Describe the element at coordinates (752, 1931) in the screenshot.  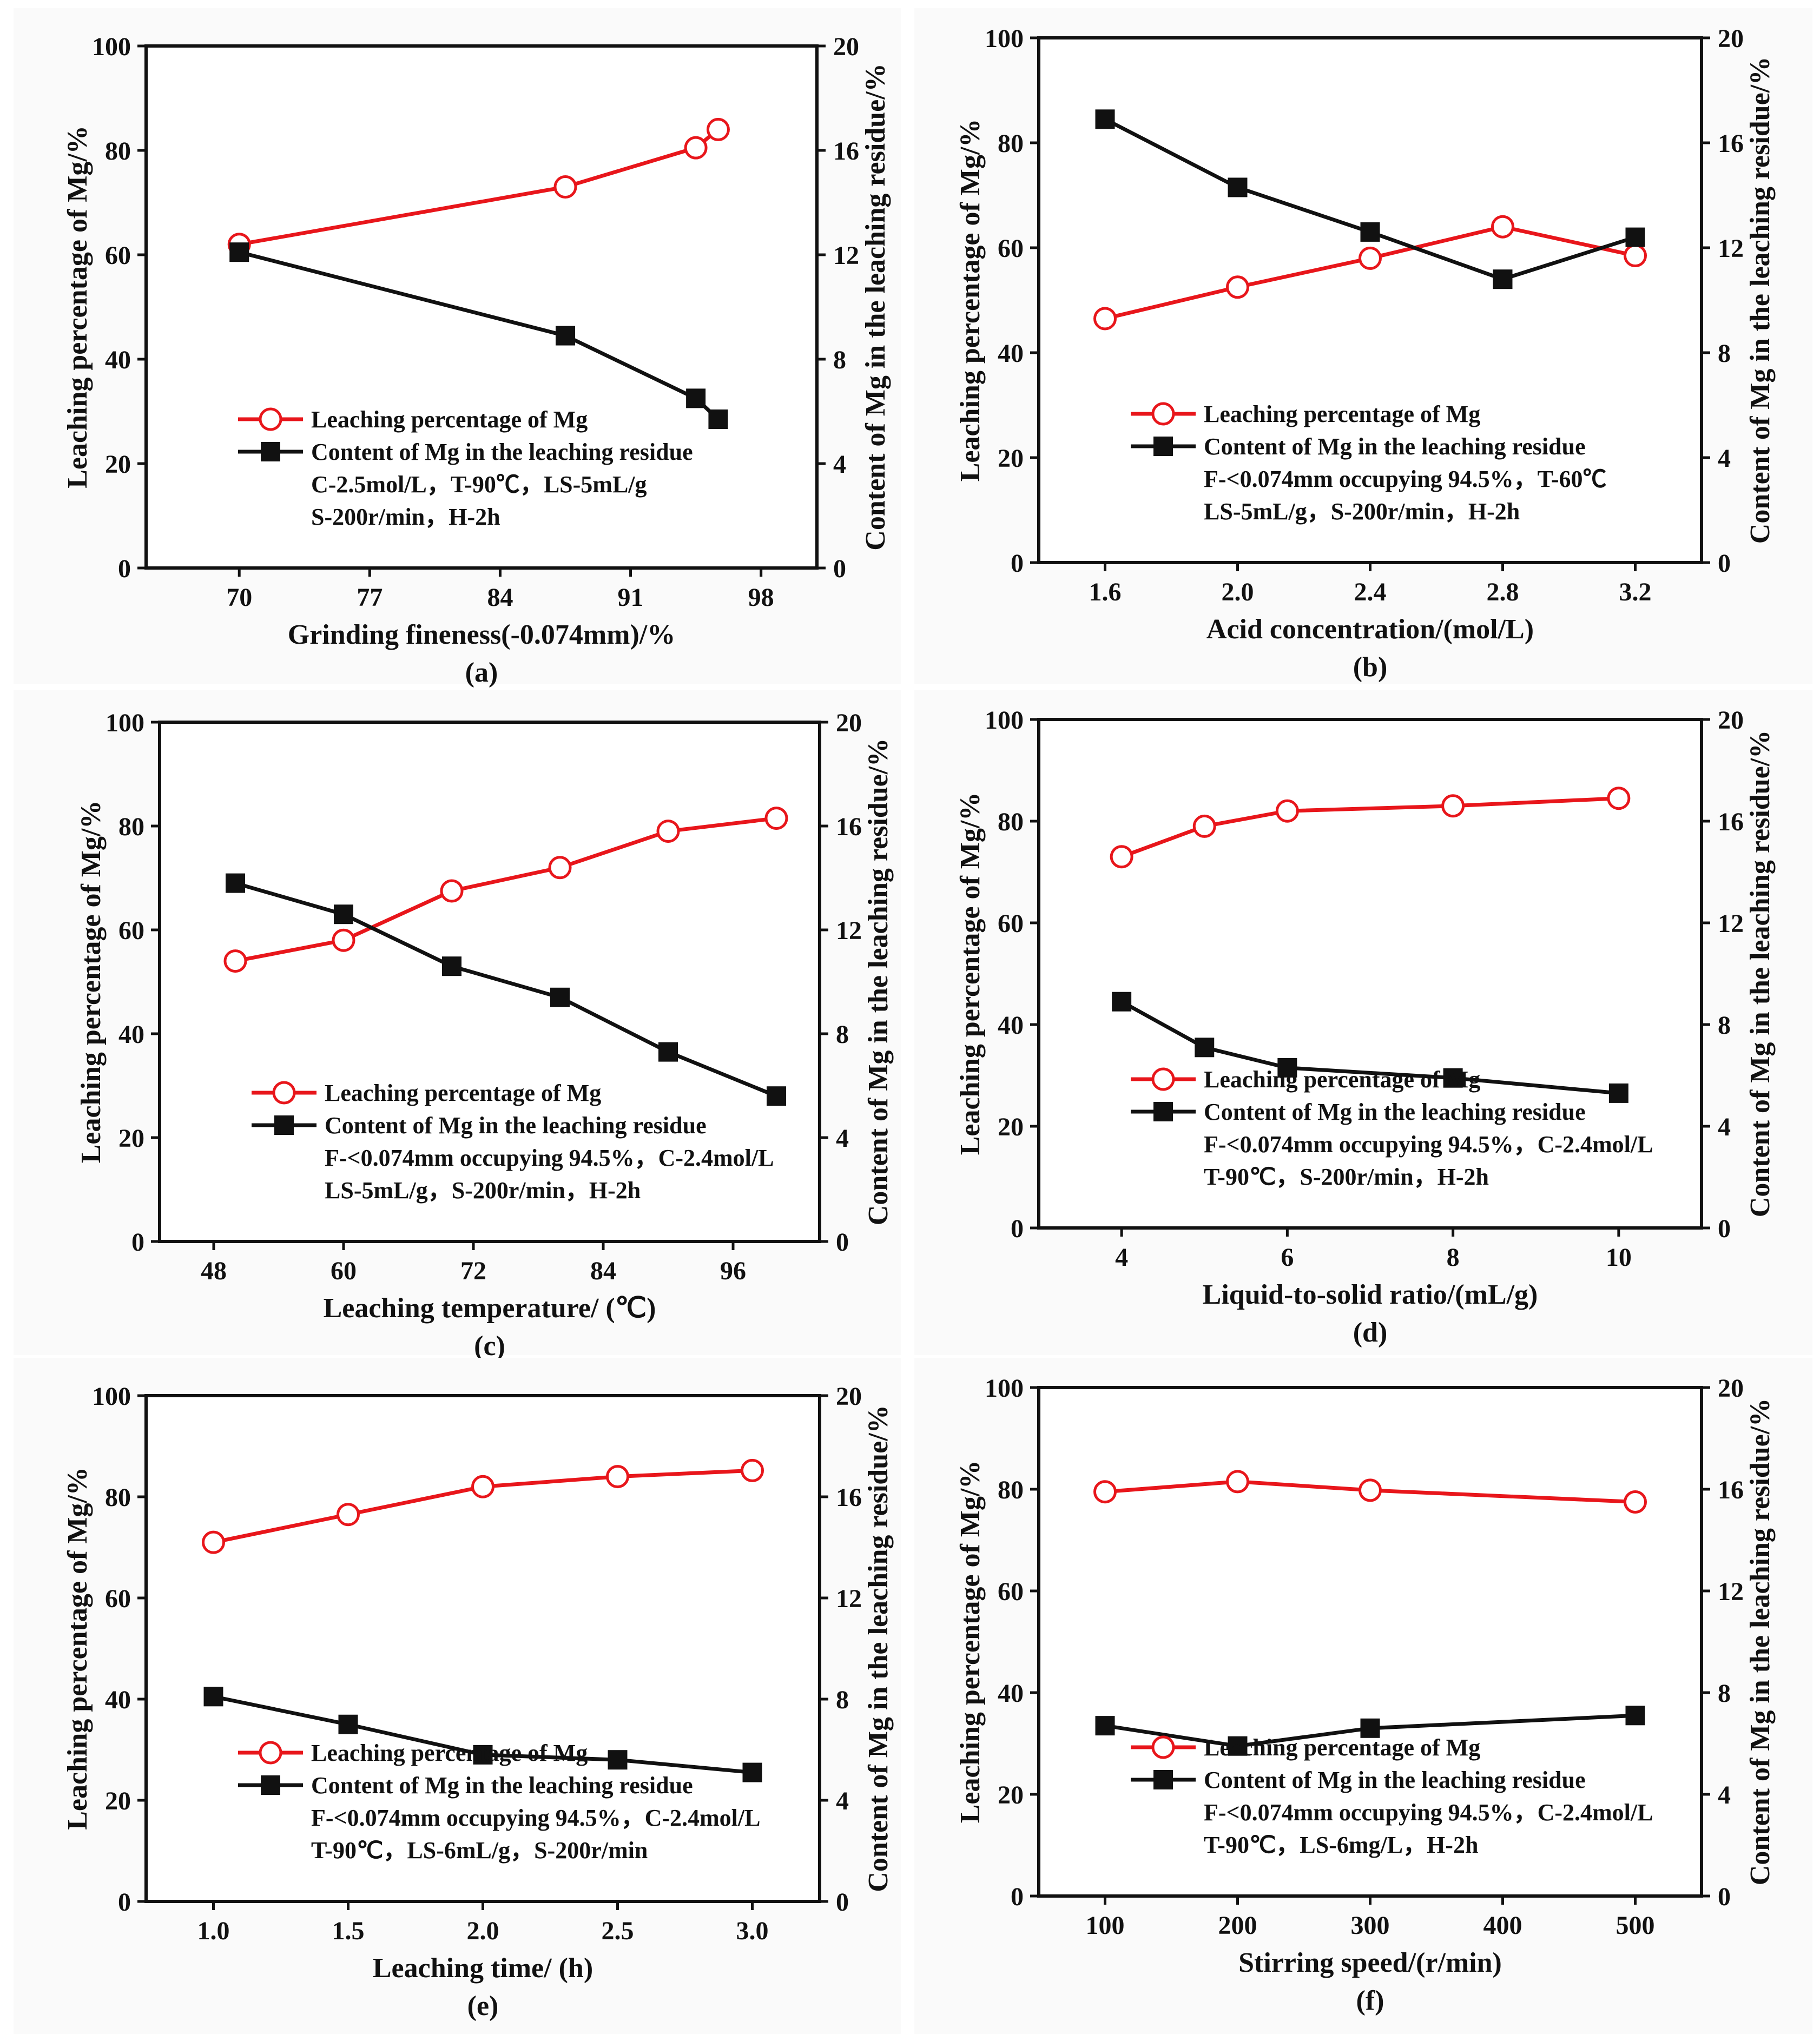
I see `x-tick-label: 3.0` at that location.